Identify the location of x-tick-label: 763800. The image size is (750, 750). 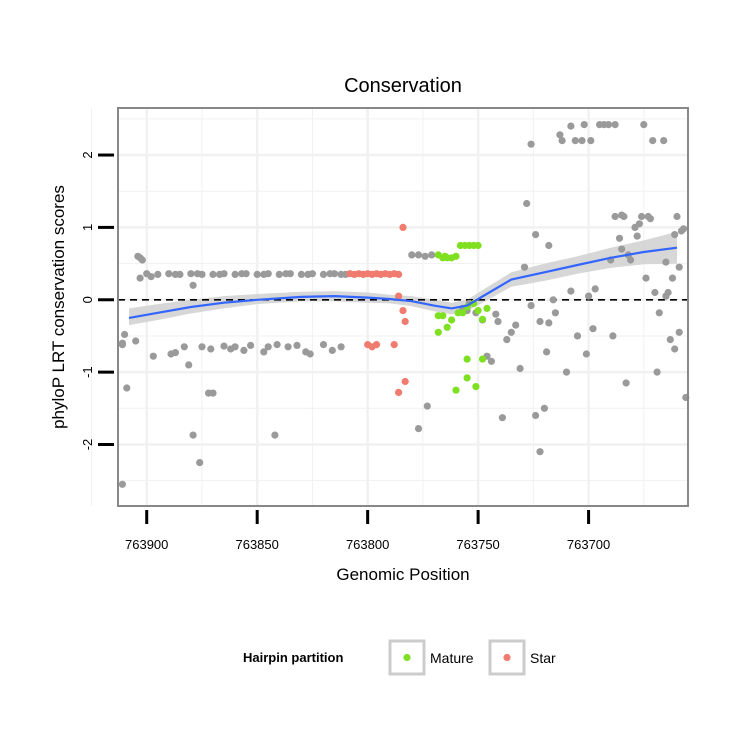
(367, 544).